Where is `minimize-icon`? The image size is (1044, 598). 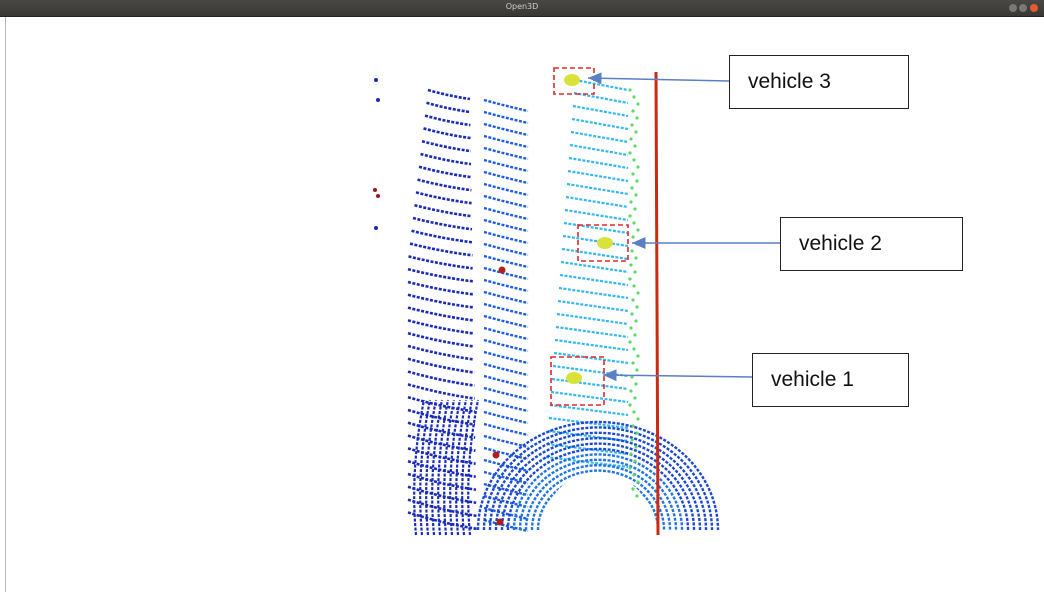 minimize-icon is located at coordinates (1013, 8).